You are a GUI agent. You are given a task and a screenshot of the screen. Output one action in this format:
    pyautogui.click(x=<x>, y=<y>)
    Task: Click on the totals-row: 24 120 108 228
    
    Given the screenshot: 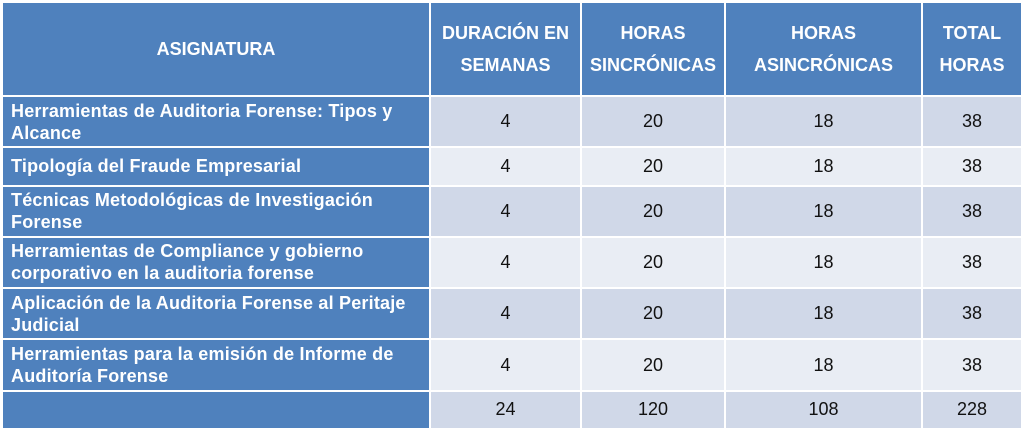 What is the action you would take?
    pyautogui.click(x=512, y=410)
    